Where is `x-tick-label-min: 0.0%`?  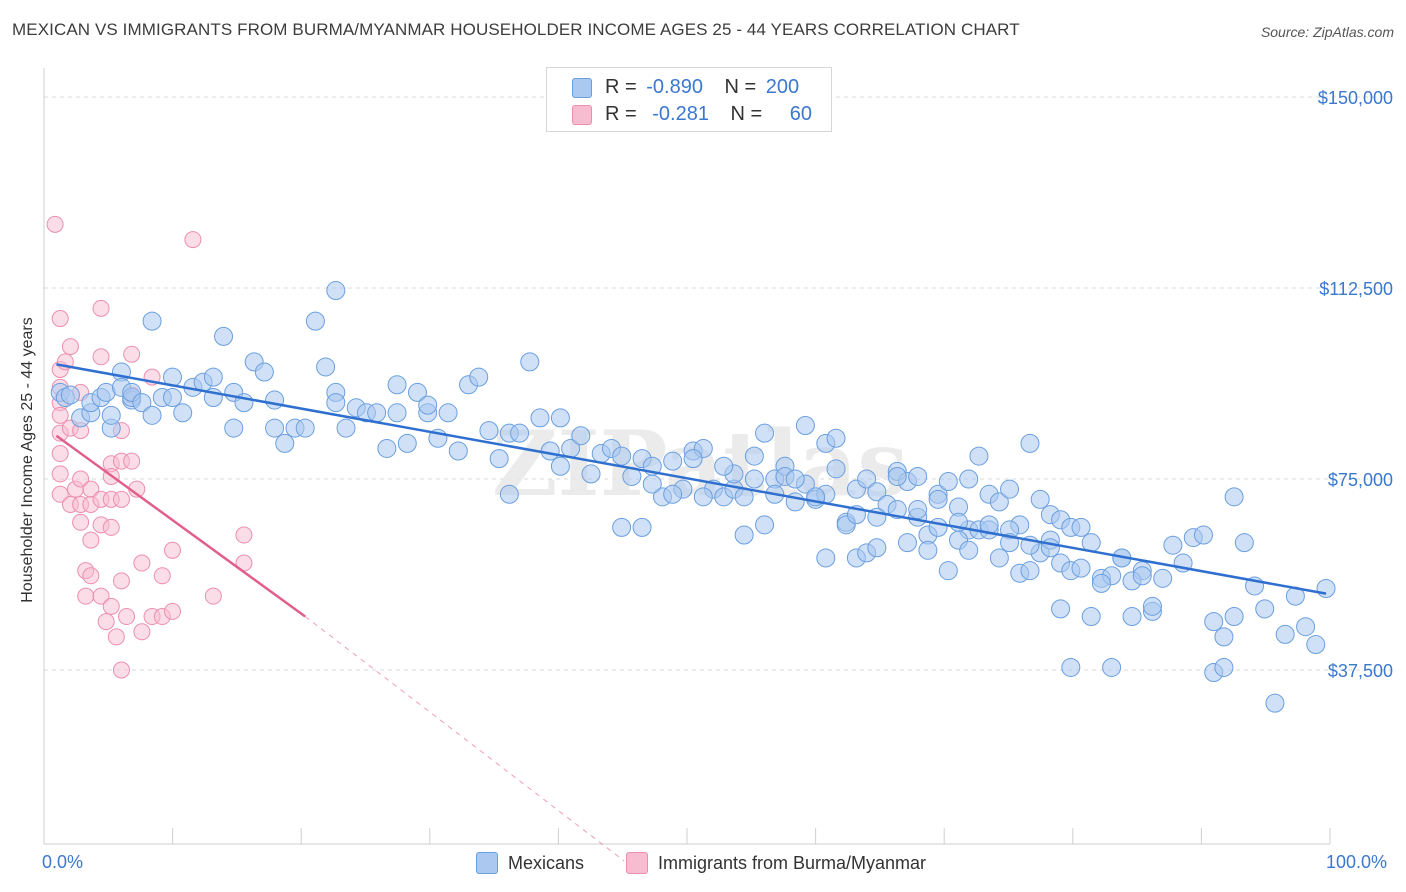 x-tick-label-min: 0.0% is located at coordinates (63, 862).